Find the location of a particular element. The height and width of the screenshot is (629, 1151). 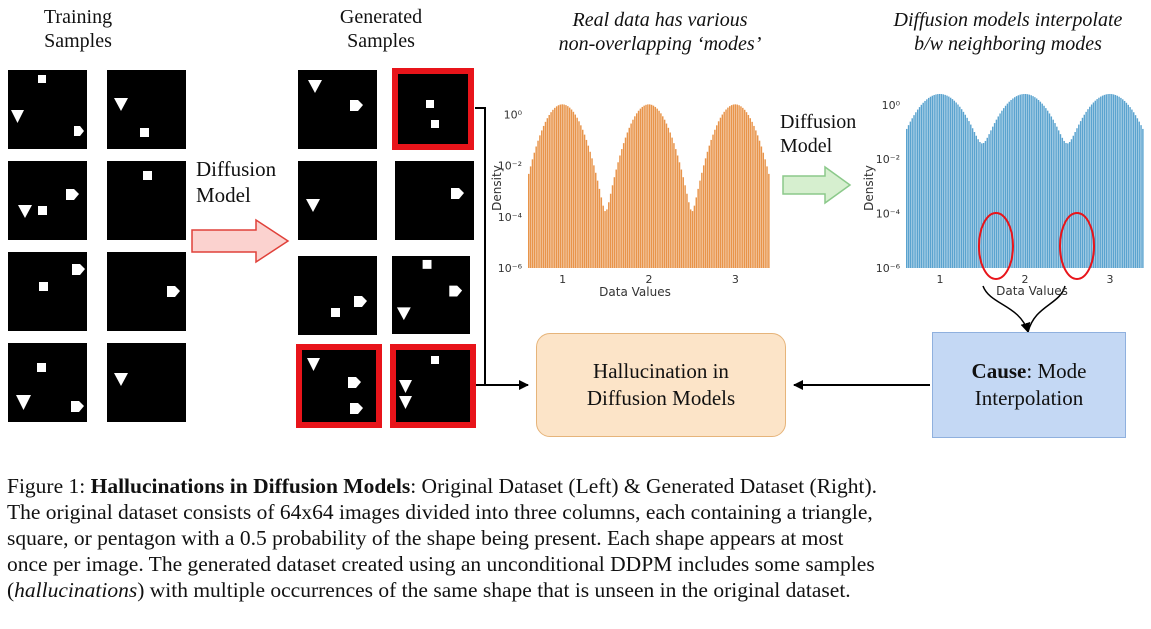

diffusion-model-label-left: Diffusion Model is located at coordinates (236, 182).